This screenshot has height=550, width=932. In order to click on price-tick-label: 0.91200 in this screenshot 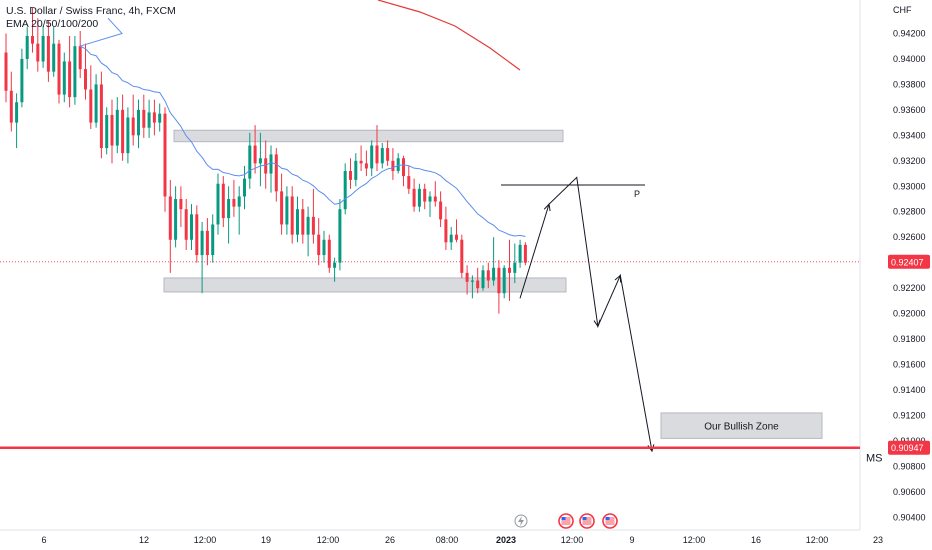, I will do `click(909, 415)`.